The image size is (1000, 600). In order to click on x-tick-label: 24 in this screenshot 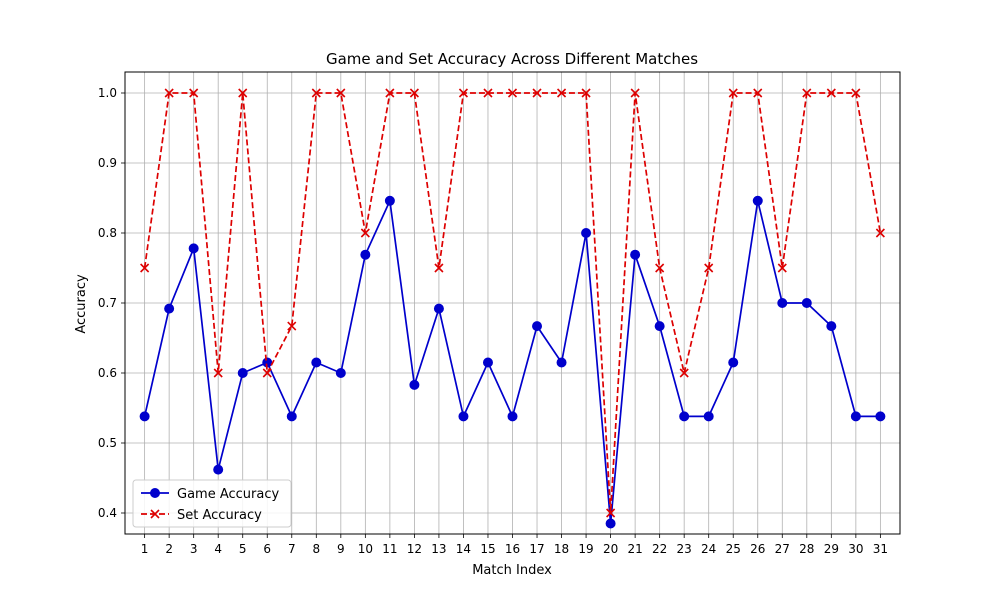, I will do `click(708, 549)`.